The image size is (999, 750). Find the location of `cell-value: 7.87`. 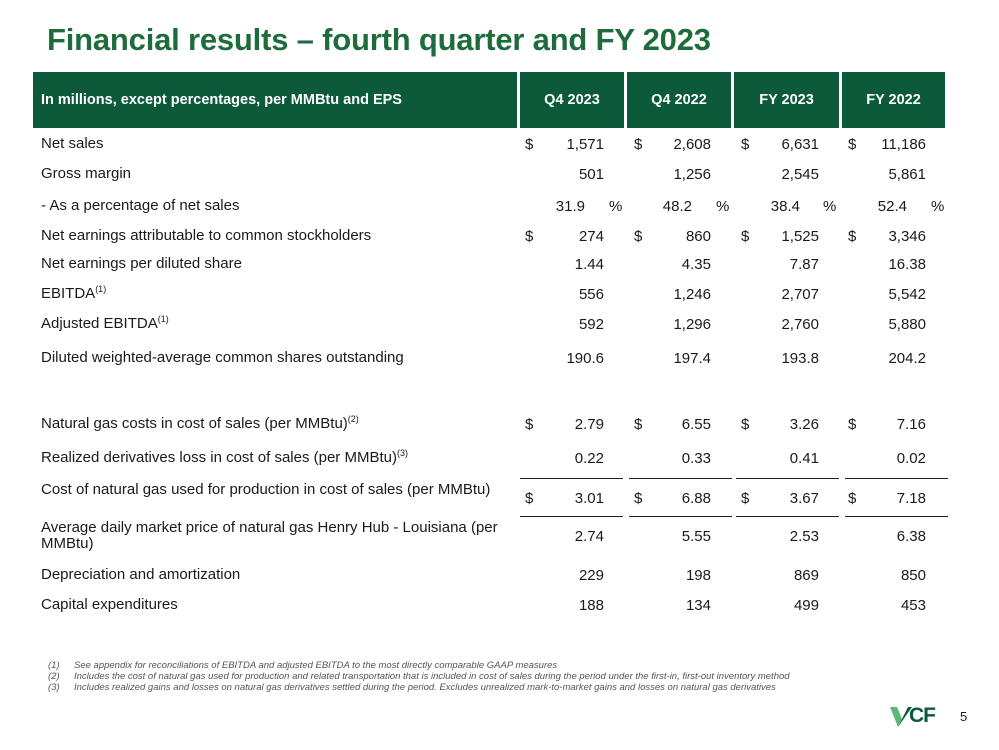

cell-value: 7.87 is located at coordinates (804, 264).